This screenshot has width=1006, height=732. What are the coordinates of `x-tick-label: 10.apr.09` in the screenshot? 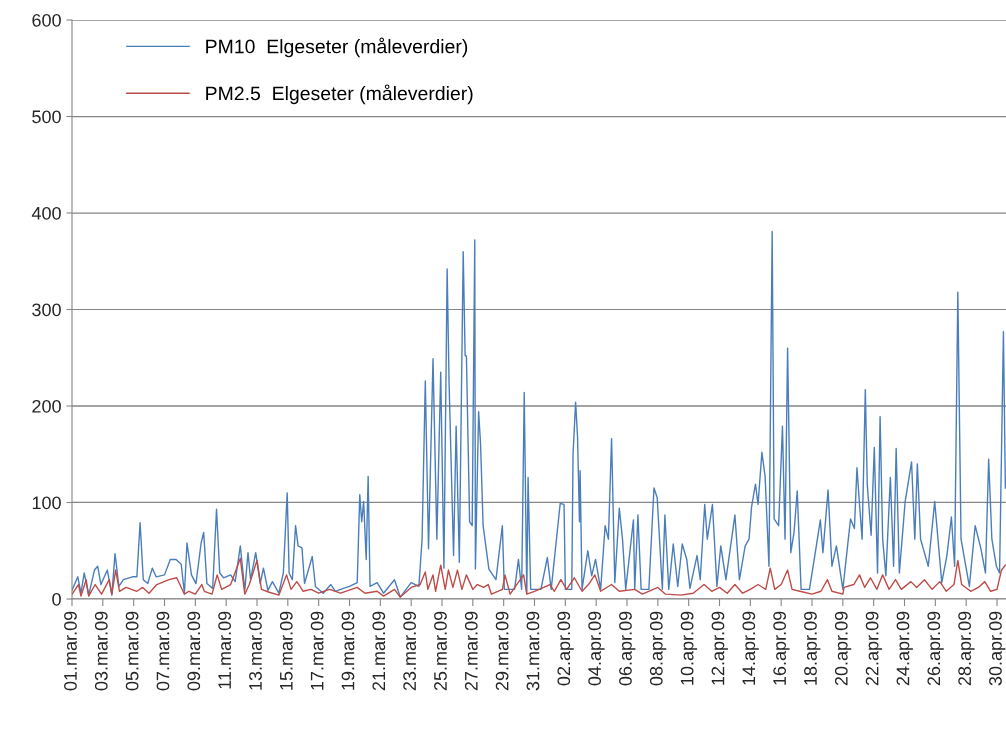 It's located at (689, 648).